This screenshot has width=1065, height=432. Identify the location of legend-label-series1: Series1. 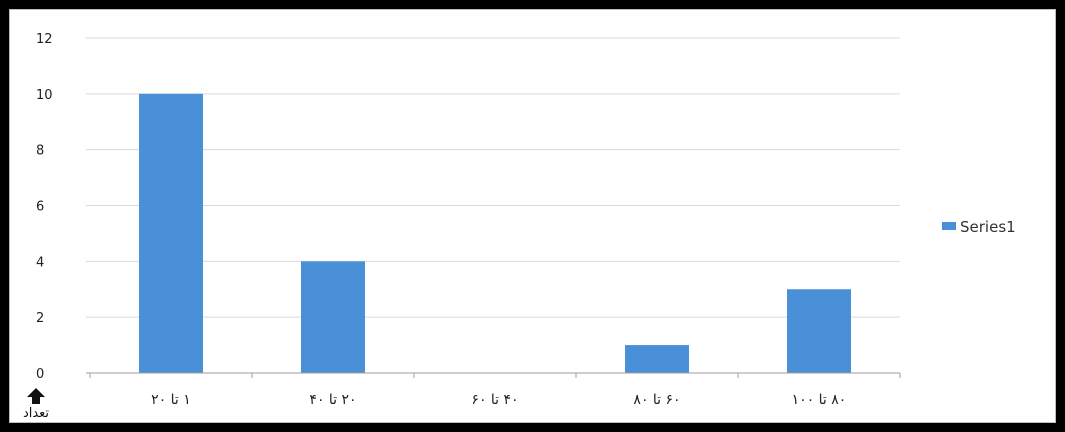
(988, 227).